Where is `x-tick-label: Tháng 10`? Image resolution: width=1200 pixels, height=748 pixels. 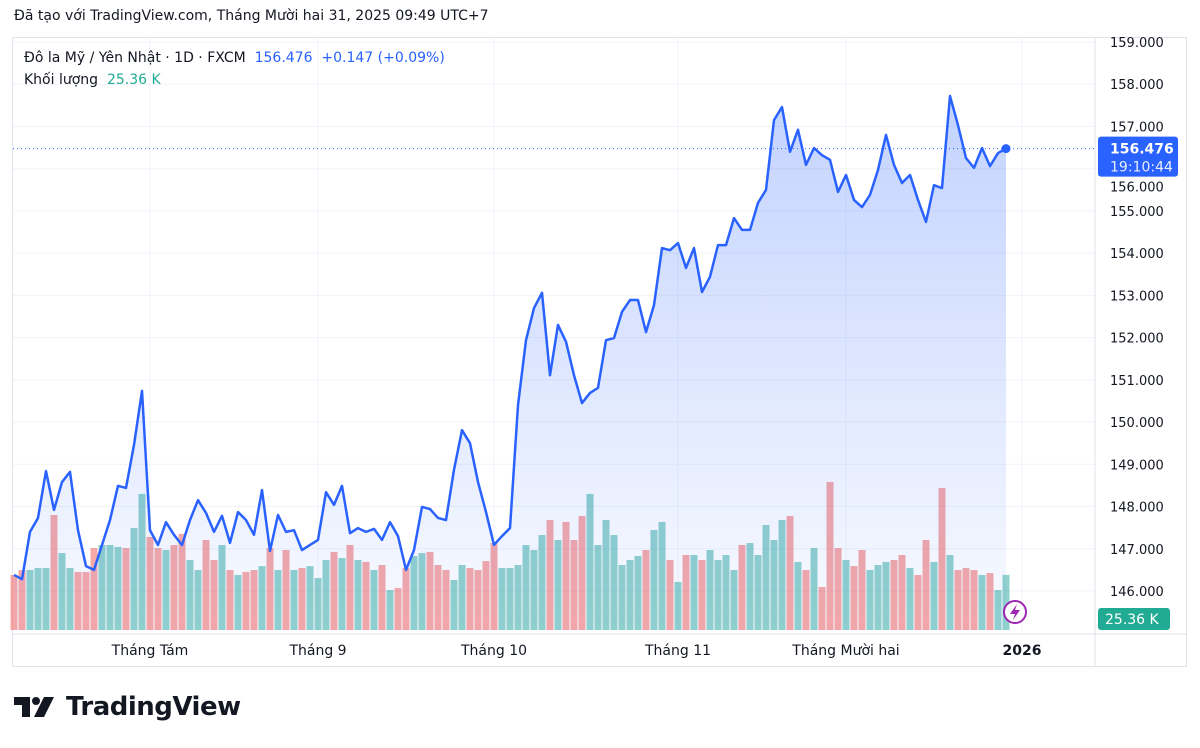
x-tick-label: Tháng 10 is located at coordinates (493, 651).